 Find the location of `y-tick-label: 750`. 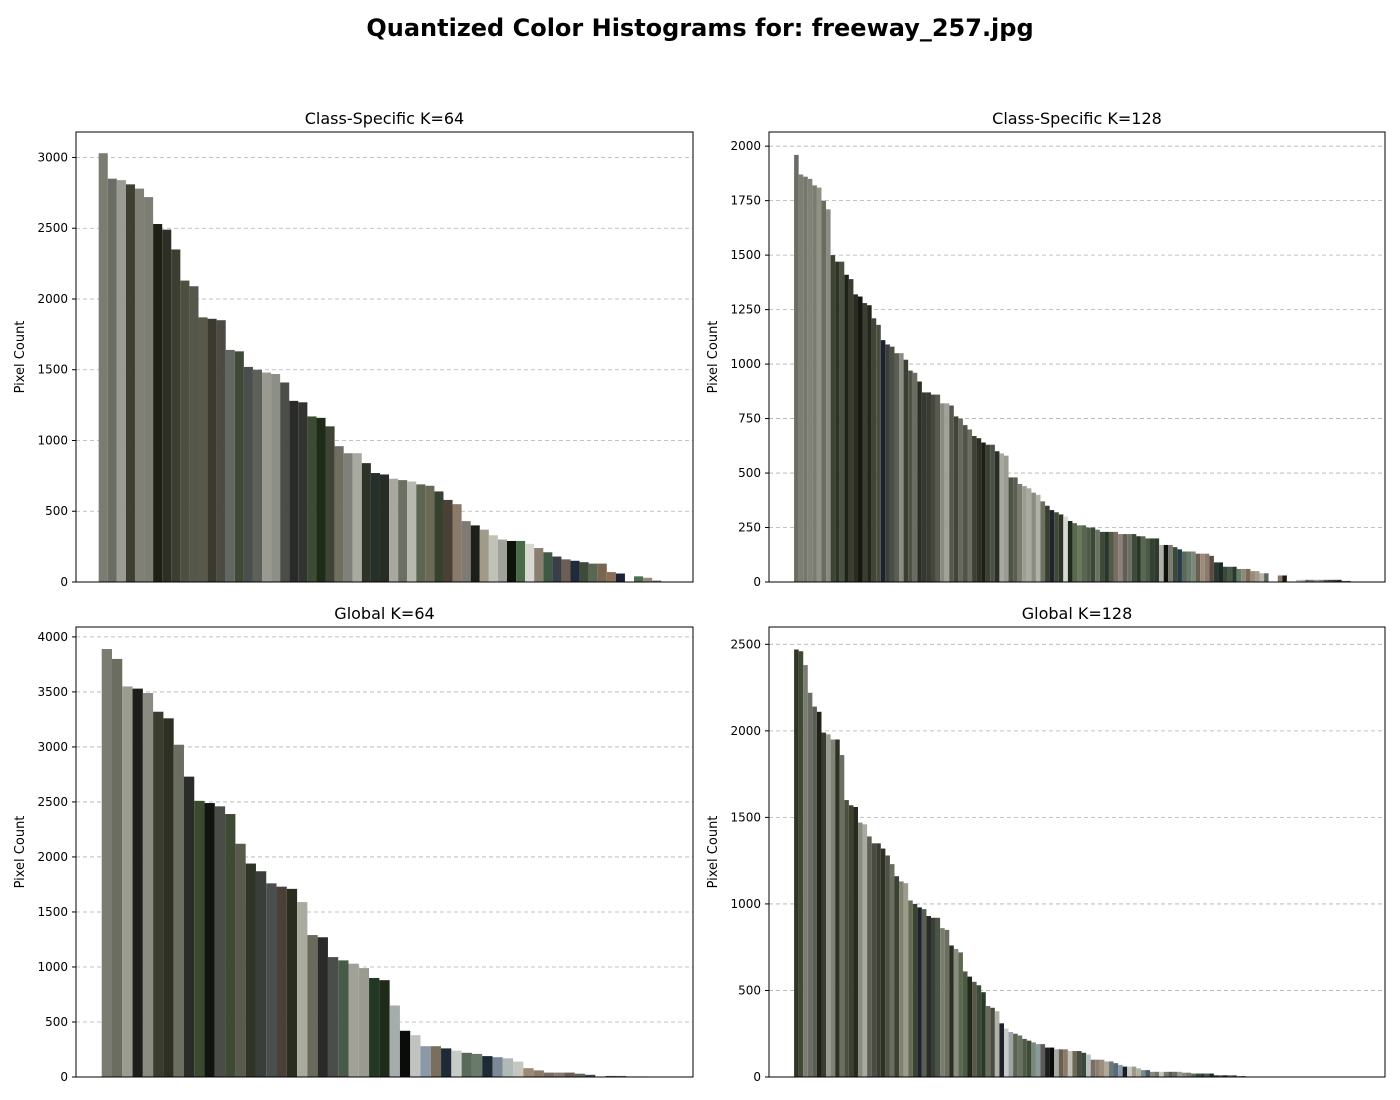

y-tick-label: 750 is located at coordinates (749, 419).